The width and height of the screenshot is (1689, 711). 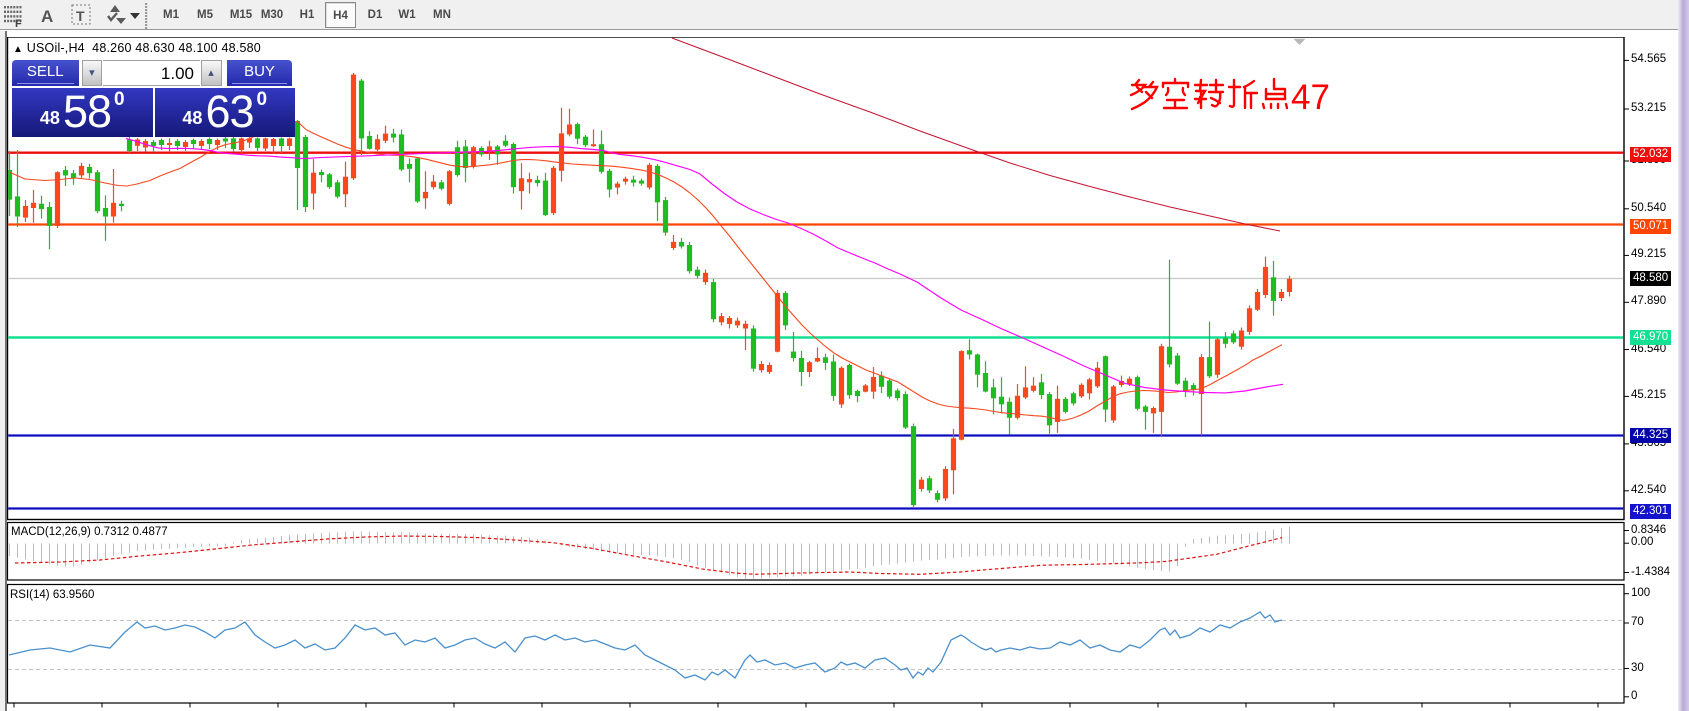 What do you see at coordinates (1310, 97) in the screenshot?
I see `svg-text: 47` at bounding box center [1310, 97].